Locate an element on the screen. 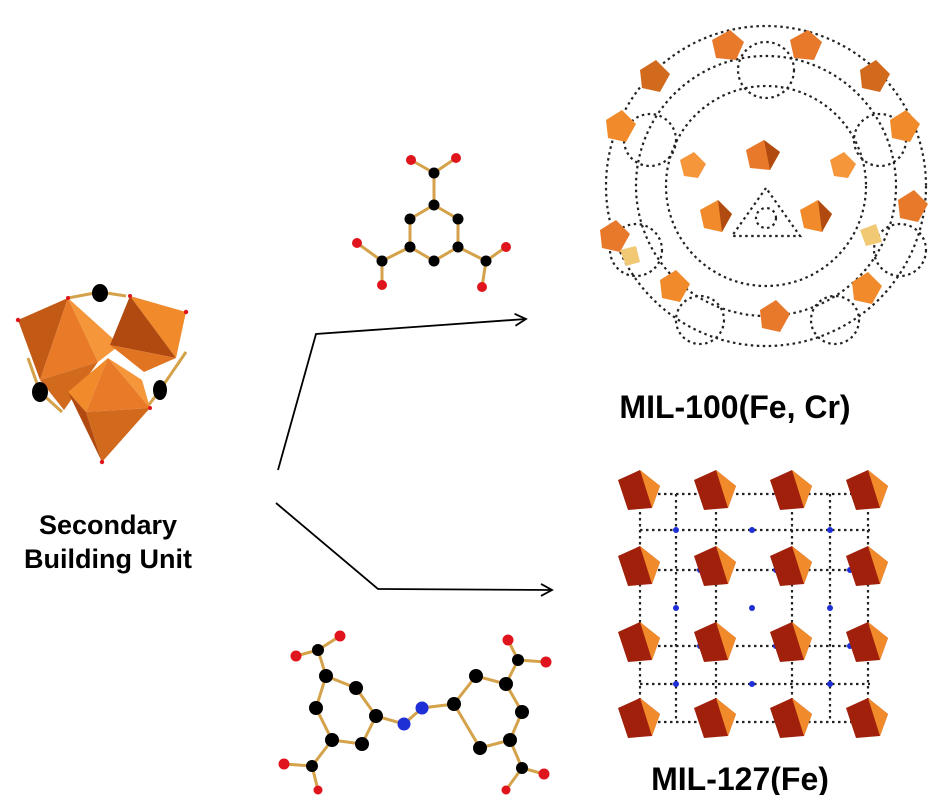 Image resolution: width=937 pixels, height=795 pixels. mil127-trimers is located at coordinates (753, 604).